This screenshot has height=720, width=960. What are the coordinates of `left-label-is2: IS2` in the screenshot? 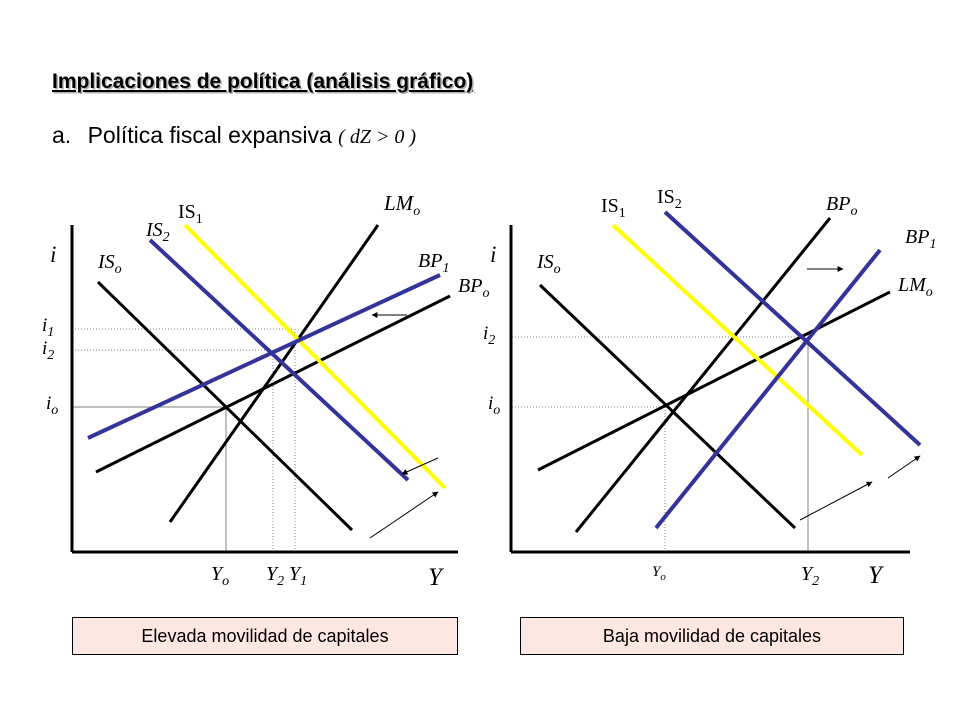 It's located at (157, 232).